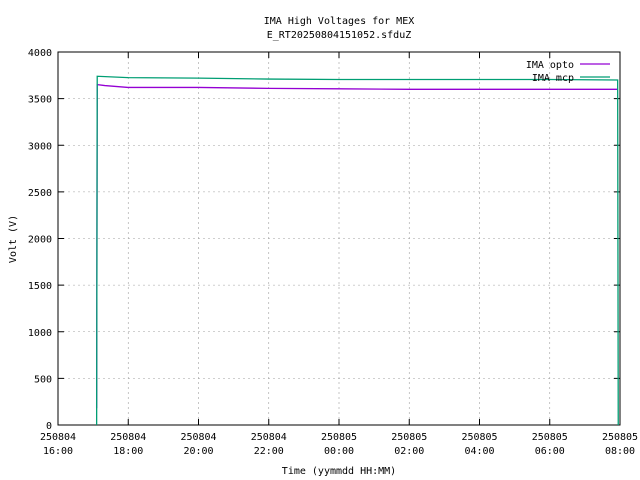 The height and width of the screenshot is (480, 640). What do you see at coordinates (13, 239) in the screenshot?
I see `y-axis-label: Volt (V)` at bounding box center [13, 239].